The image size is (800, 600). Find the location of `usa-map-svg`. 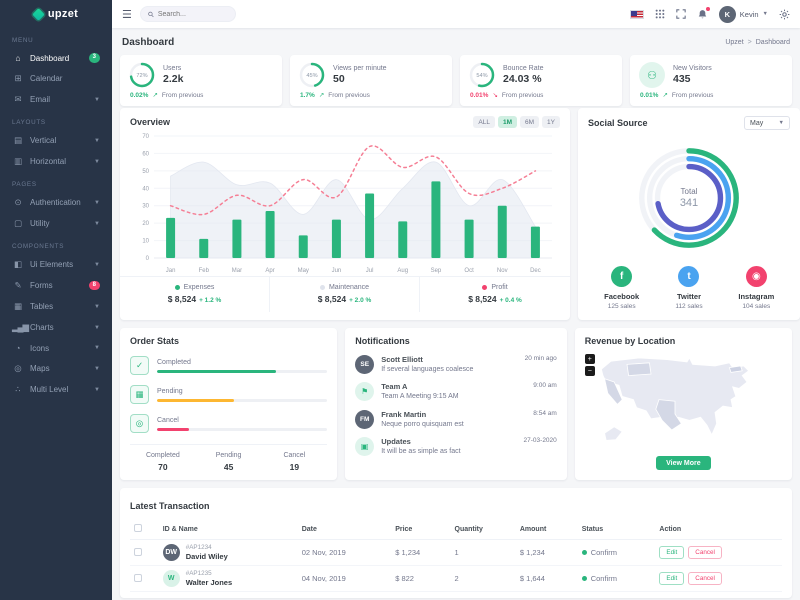

usa-map-svg is located at coordinates (675, 399).